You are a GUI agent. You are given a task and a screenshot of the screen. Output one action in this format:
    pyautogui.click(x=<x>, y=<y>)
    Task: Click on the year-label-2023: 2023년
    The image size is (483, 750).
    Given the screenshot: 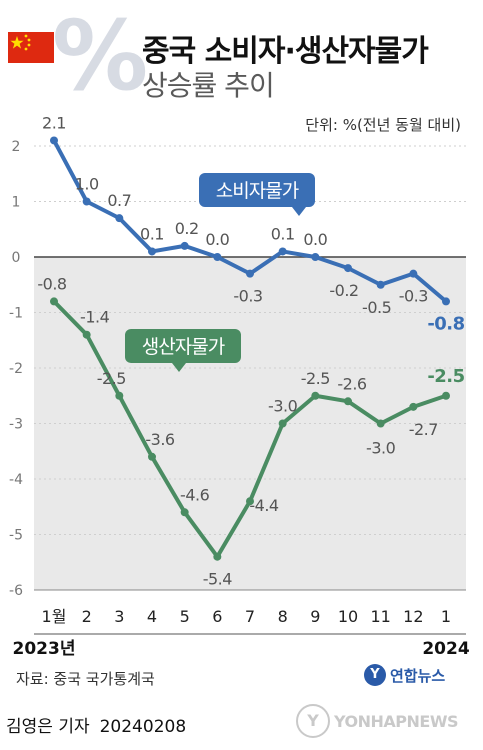 What is the action you would take?
    pyautogui.click(x=44, y=649)
    